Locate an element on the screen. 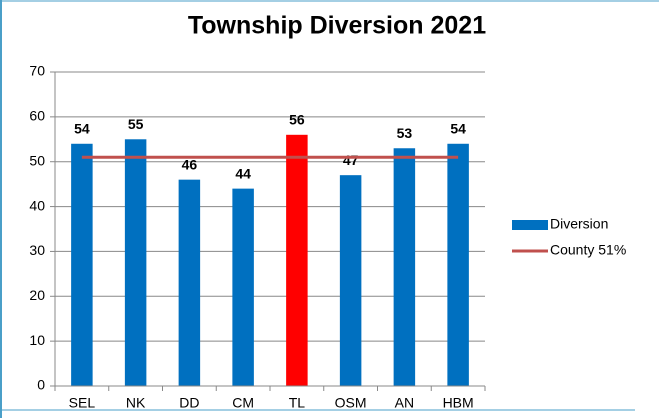 The image size is (659, 418). data-label: 46 is located at coordinates (190, 164).